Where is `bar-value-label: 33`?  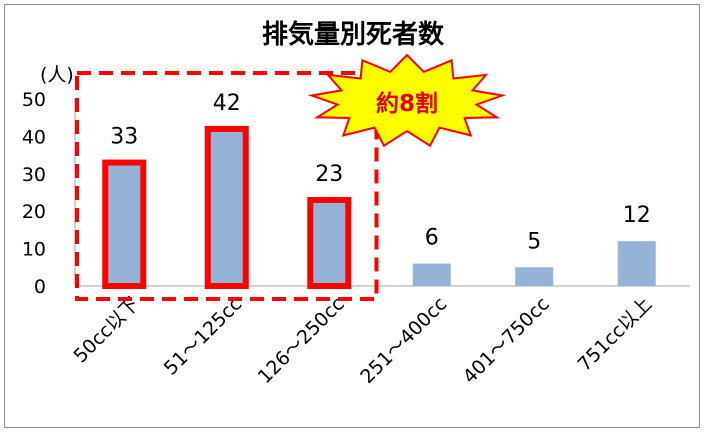
bar-value-label: 33 is located at coordinates (124, 137).